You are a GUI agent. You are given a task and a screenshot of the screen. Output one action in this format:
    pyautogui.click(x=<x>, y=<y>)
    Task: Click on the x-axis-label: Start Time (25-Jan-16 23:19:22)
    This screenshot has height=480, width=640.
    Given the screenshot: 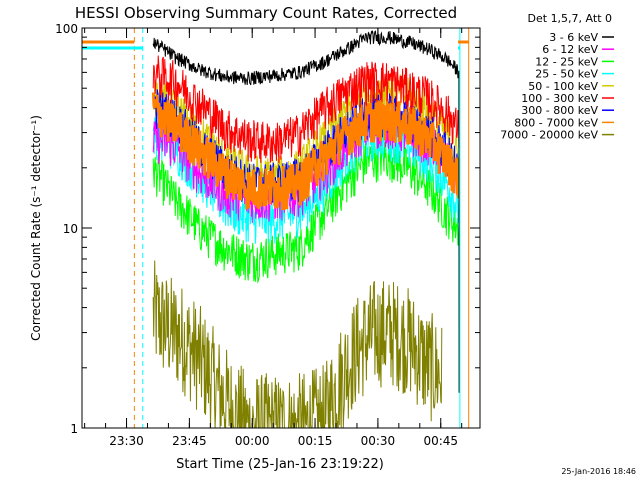 What is the action you would take?
    pyautogui.click(x=280, y=464)
    